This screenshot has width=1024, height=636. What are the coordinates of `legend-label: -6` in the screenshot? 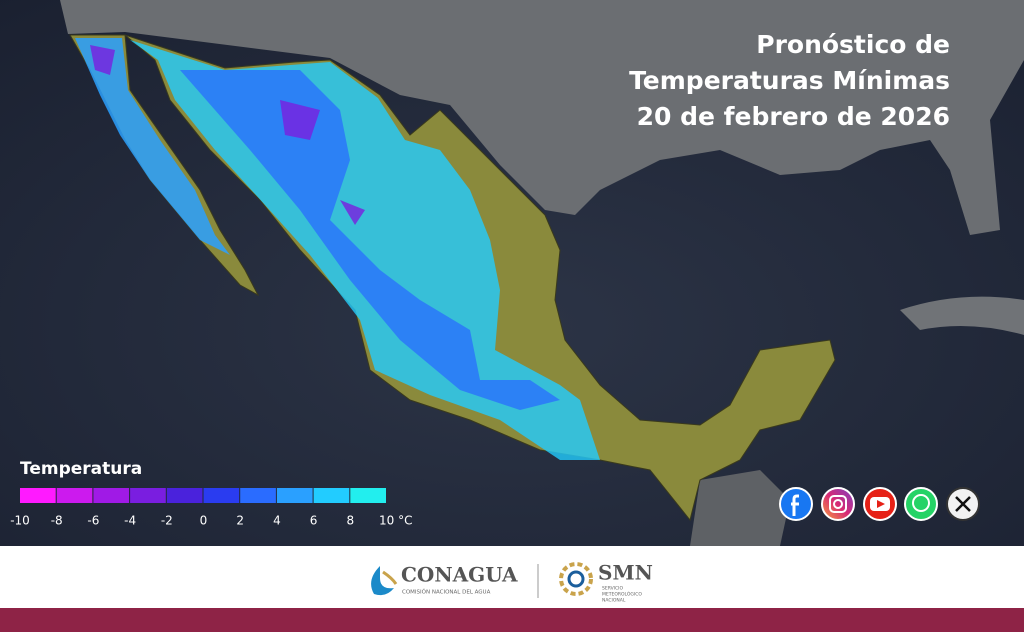 It's located at (93, 521).